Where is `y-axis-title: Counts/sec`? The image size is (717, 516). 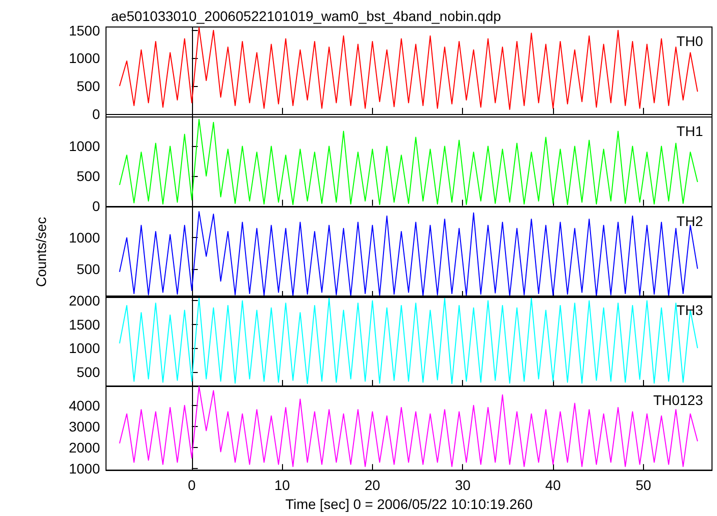 y-axis-title: Counts/sec is located at coordinates (41, 251).